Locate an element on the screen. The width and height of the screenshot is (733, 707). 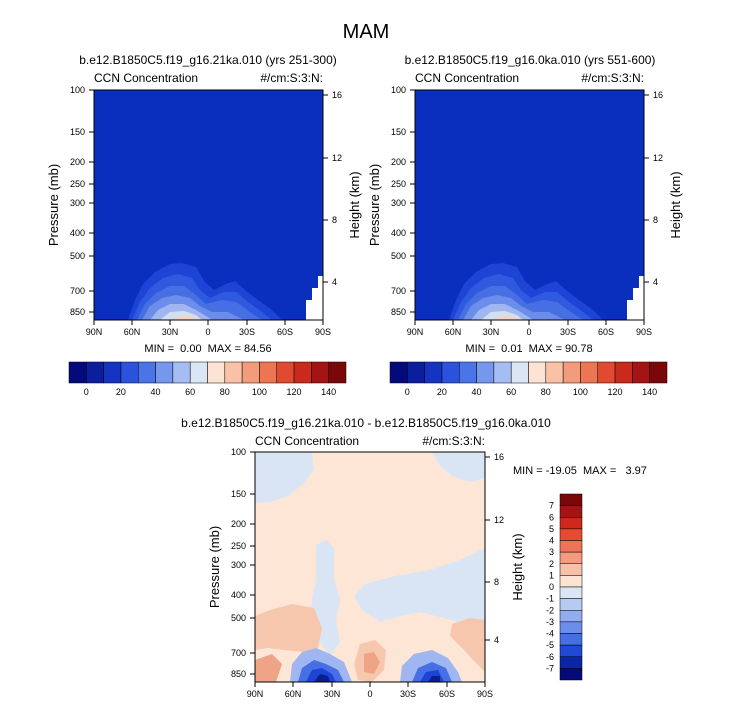
panel-difference-units-label: #/cm:S:3:N: is located at coordinates (453, 441).